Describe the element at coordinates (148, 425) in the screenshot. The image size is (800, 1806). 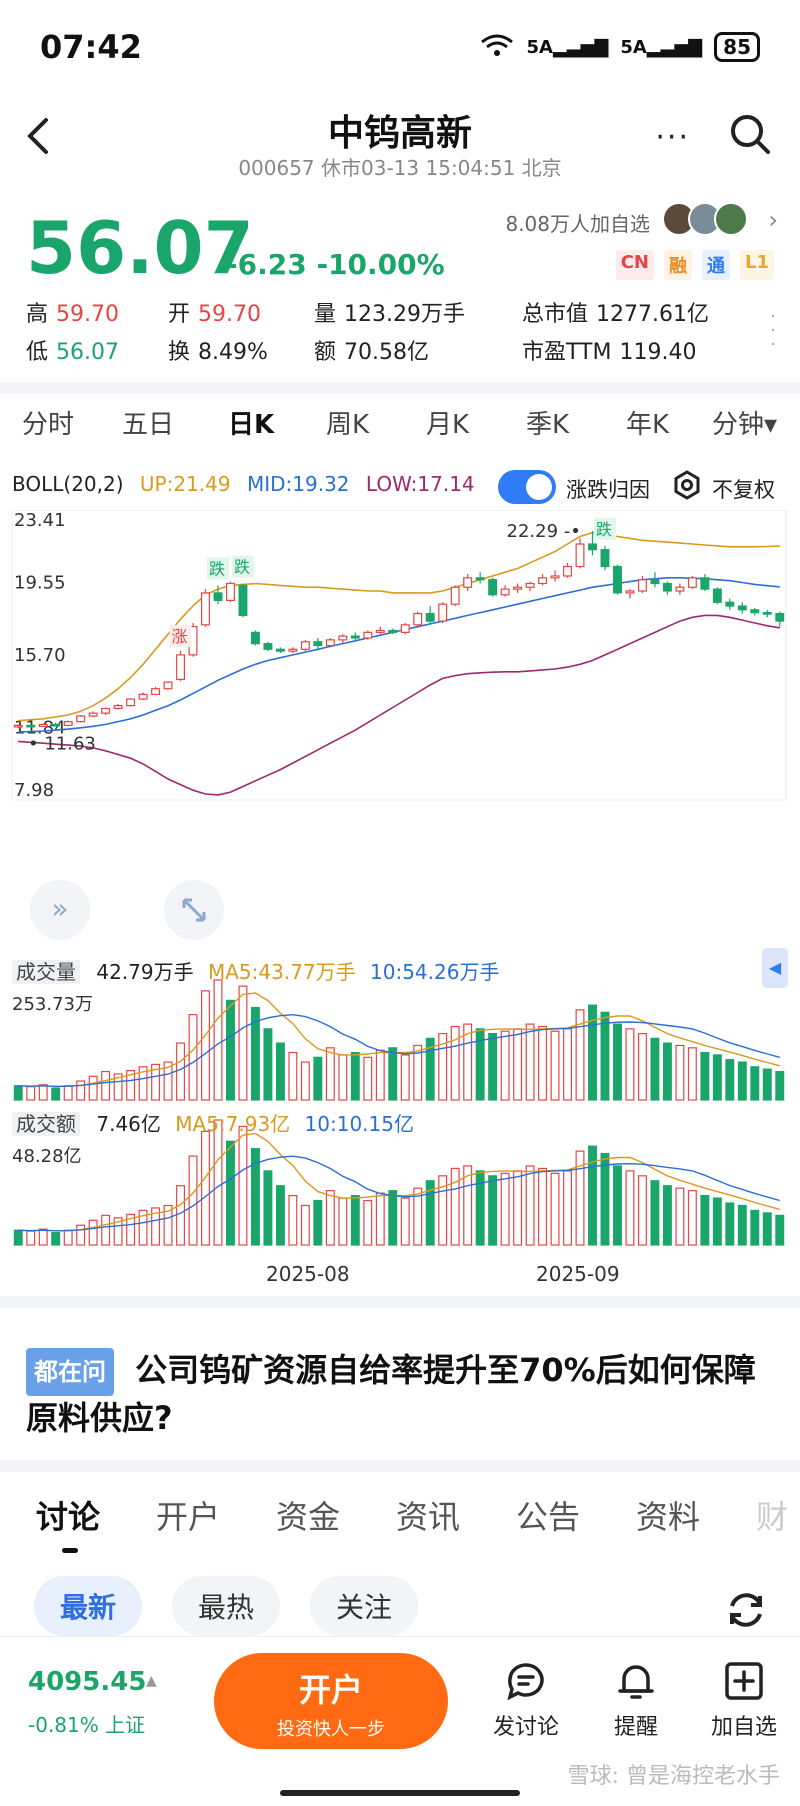
I see `tab-five-day: 五日` at that location.